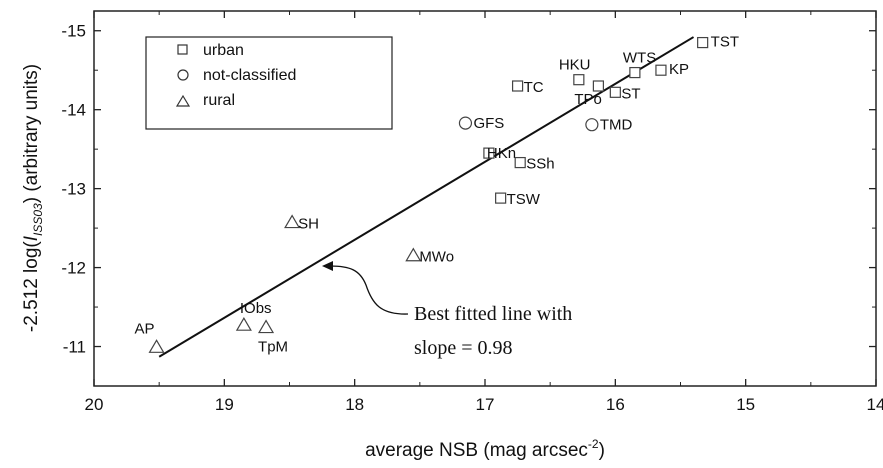 The height and width of the screenshot is (468, 883). Describe the element at coordinates (354, 404) in the screenshot. I see `x-tick-label-2: 18` at that location.